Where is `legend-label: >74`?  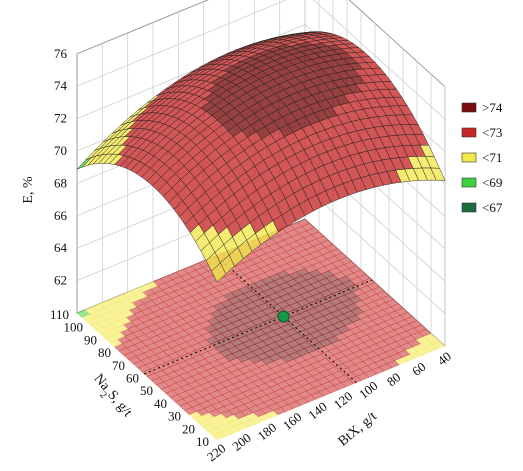 legend-label: >74 is located at coordinates (492, 107).